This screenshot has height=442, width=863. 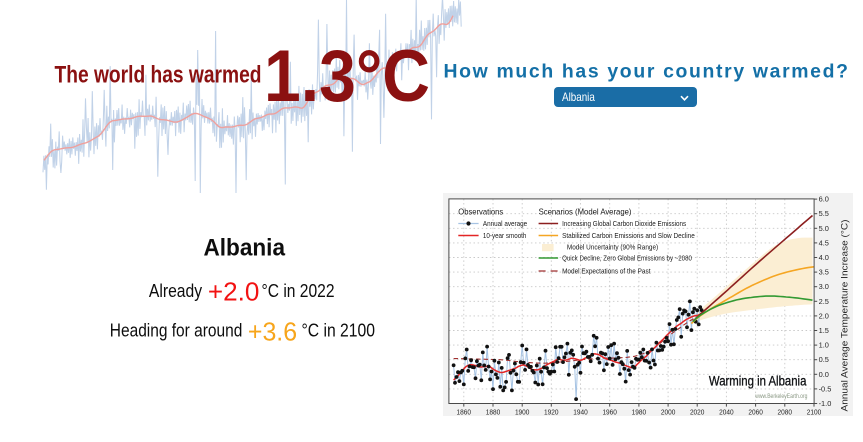 I want to click on svg-text: 4.0, so click(x=824, y=257).